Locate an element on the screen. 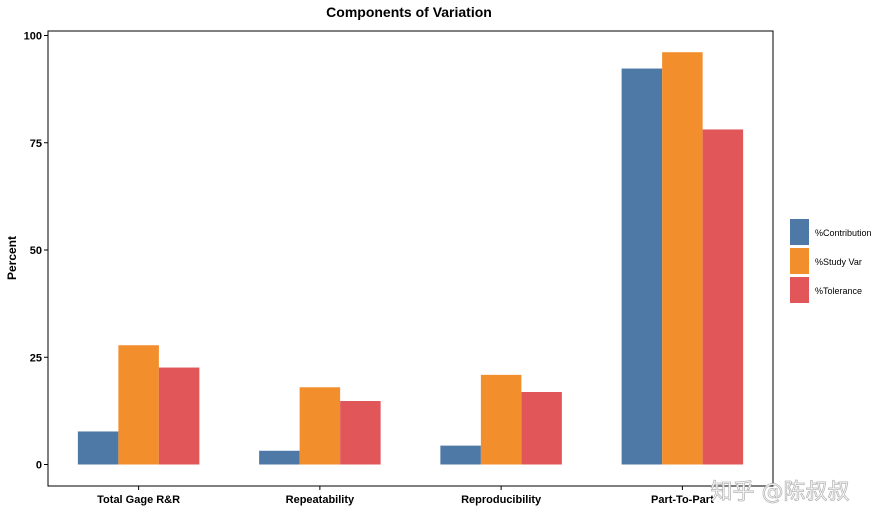 This screenshot has width=886, height=528. y-tick-label: 75 is located at coordinates (36, 144).